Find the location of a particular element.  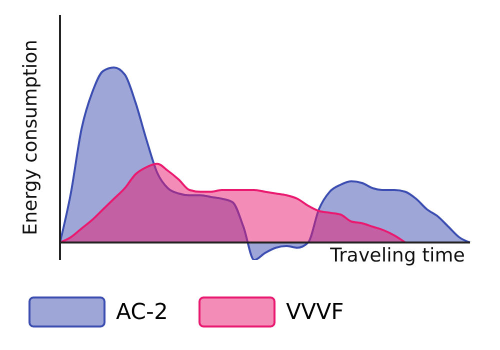

y-axis-title: Energy consumption is located at coordinates (31, 138).